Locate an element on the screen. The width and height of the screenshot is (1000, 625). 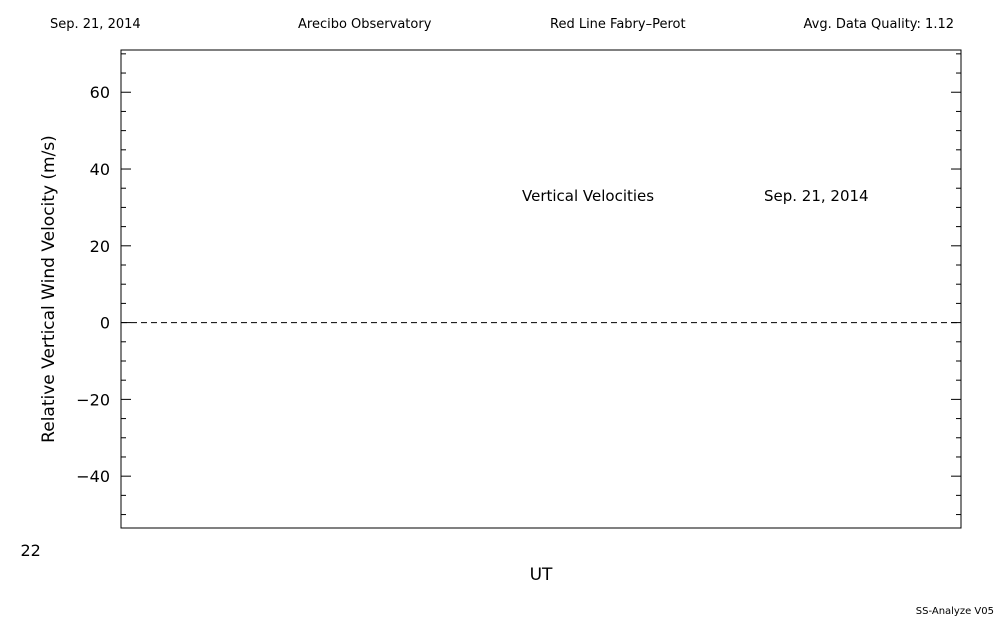
software-version: SS-Analyze V05 is located at coordinates (954, 611).